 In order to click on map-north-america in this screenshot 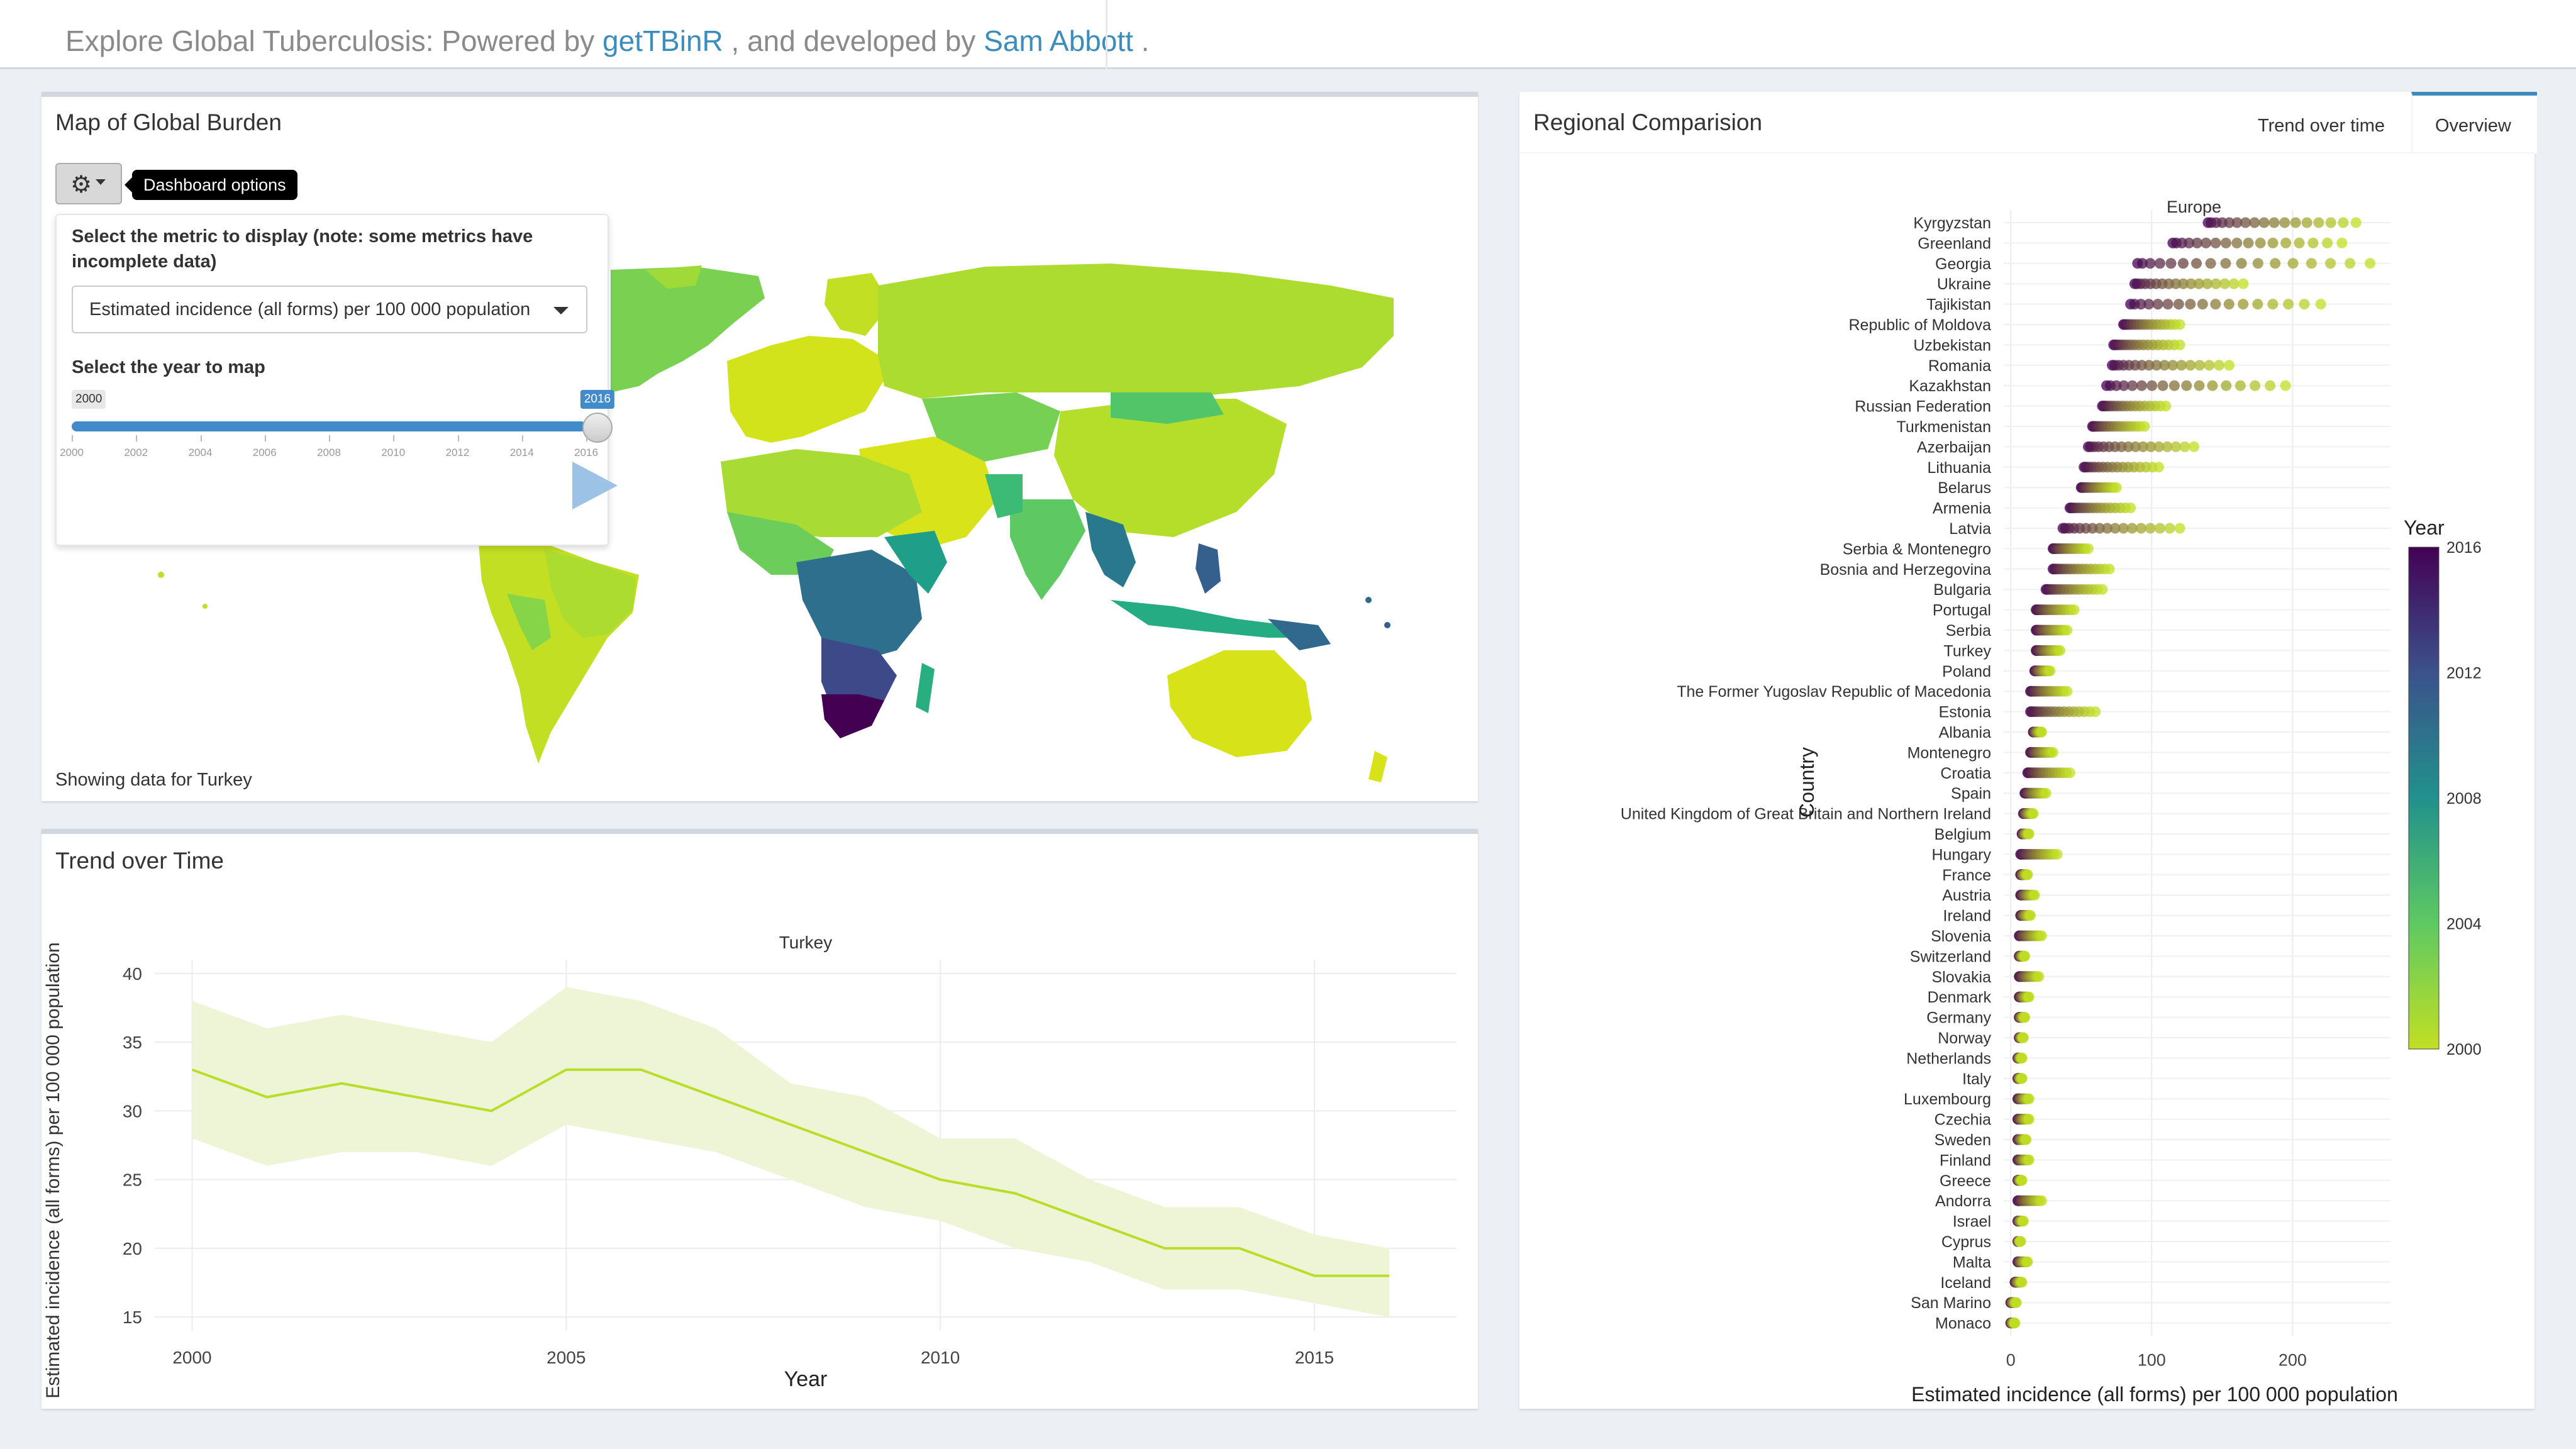, I will do `click(688, 329)`.